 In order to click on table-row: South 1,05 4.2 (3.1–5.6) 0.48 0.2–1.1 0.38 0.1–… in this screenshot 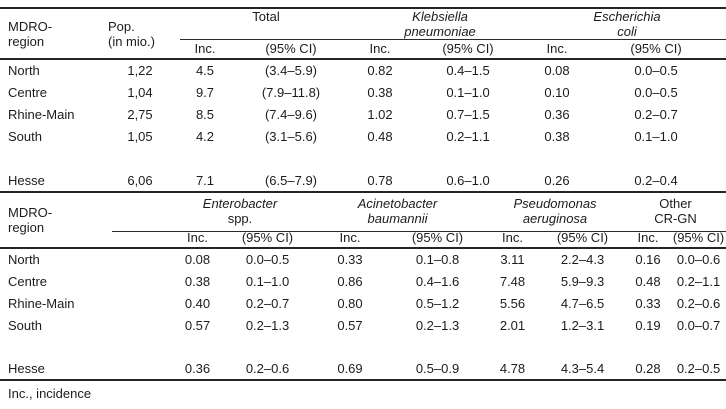, I will do `click(363, 136)`.